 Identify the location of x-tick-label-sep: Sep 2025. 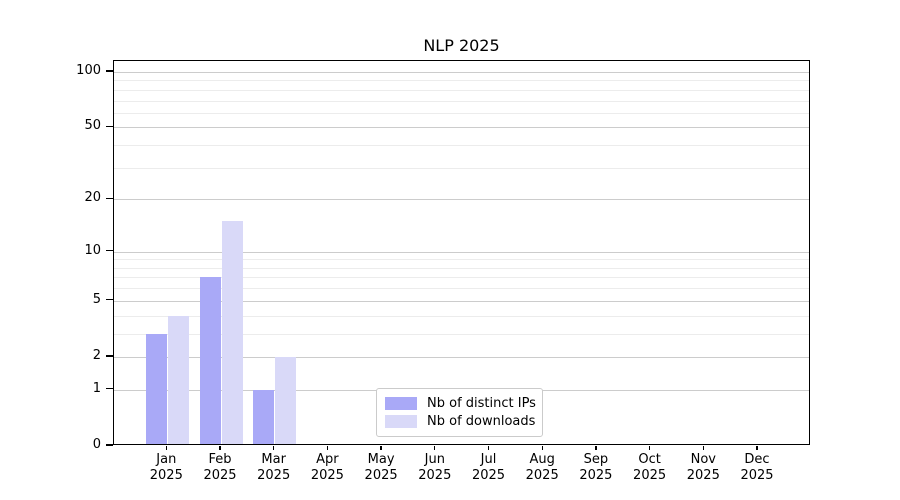
(596, 467).